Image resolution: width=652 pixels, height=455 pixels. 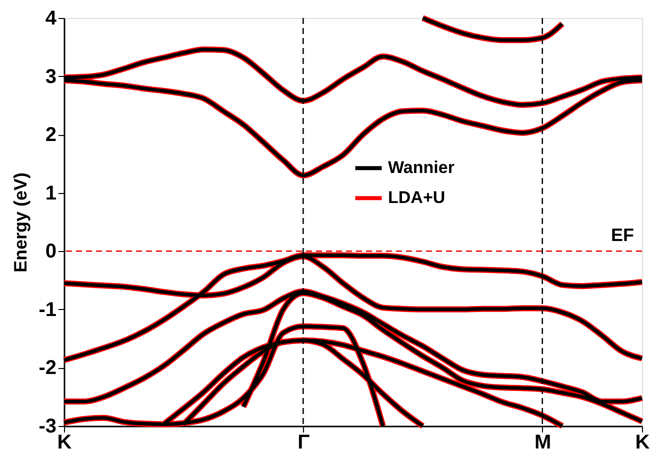 What do you see at coordinates (543, 443) in the screenshot?
I see `x-tick-label: M` at bounding box center [543, 443].